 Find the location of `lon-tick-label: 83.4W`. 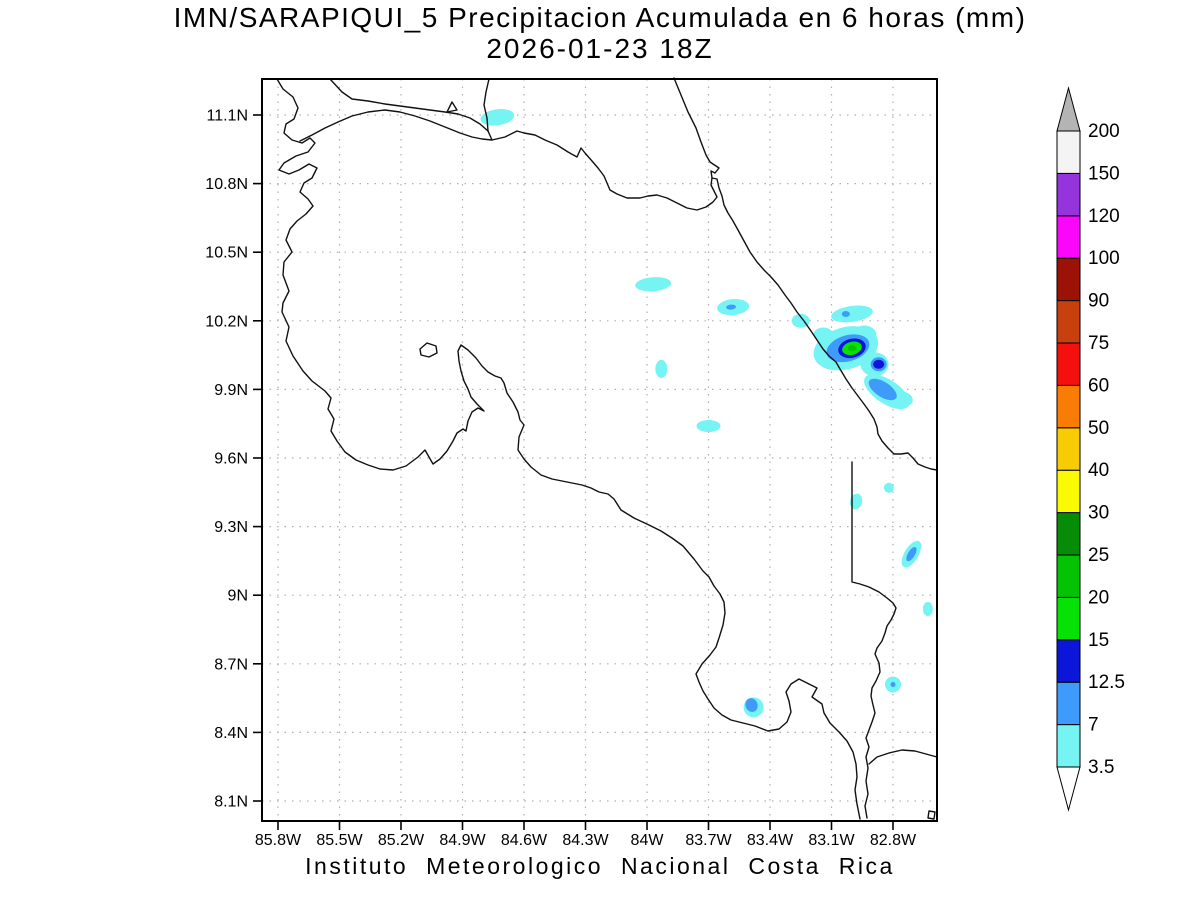

lon-tick-label: 83.4W is located at coordinates (770, 840).